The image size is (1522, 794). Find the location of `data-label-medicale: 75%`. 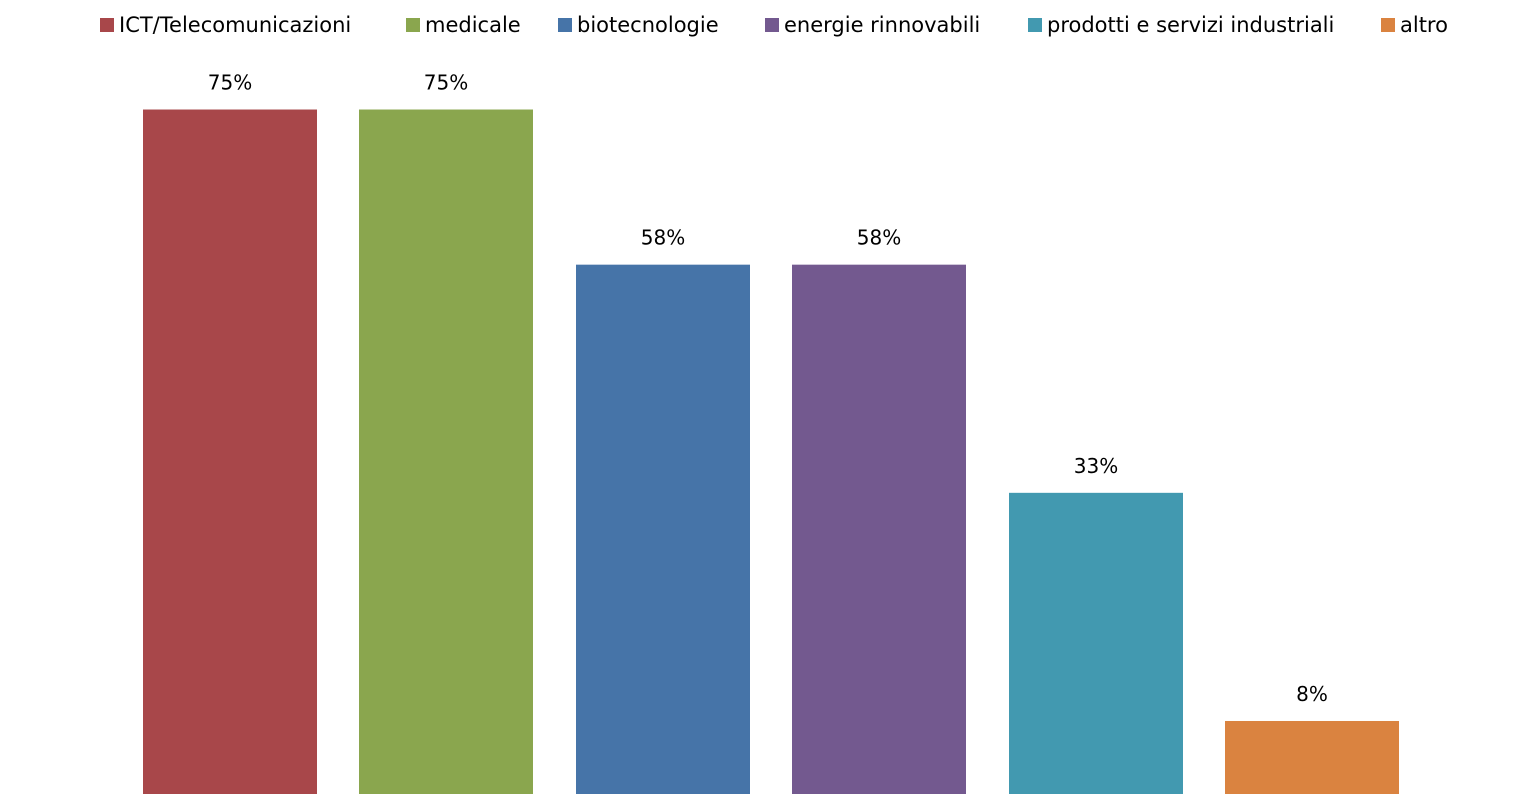

data-label-medicale: 75% is located at coordinates (446, 83).